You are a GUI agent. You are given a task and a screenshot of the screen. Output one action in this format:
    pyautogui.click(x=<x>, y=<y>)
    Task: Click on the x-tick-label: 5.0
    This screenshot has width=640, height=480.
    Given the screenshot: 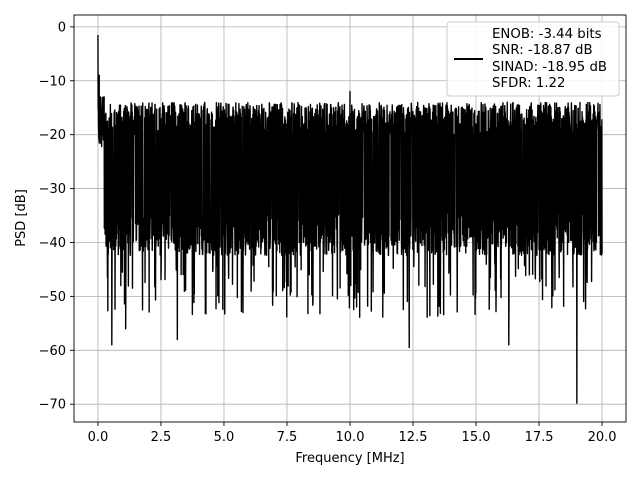 What is the action you would take?
    pyautogui.click(x=224, y=437)
    